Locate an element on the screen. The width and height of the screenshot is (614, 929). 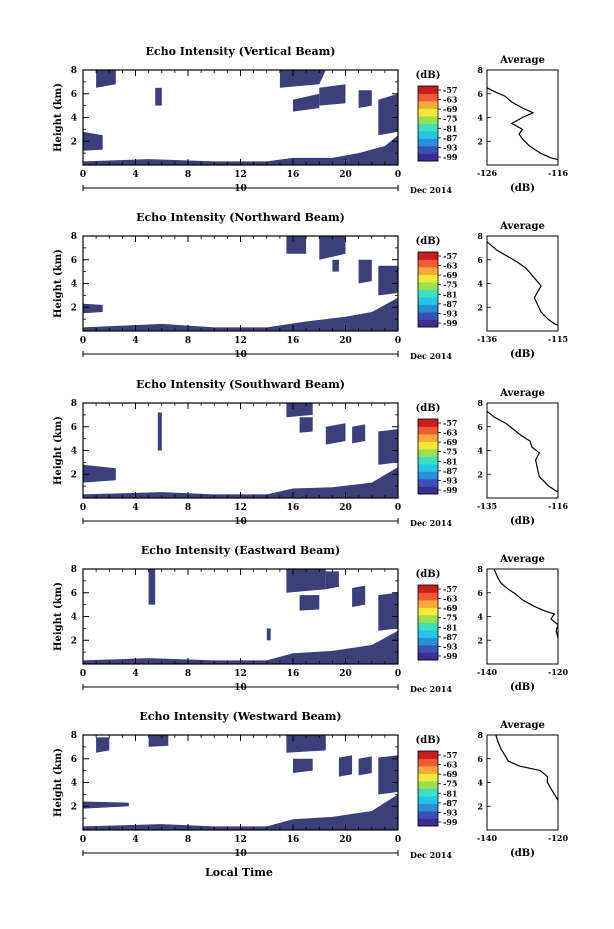
average-x-tick-label: -140 is located at coordinates (487, 672).